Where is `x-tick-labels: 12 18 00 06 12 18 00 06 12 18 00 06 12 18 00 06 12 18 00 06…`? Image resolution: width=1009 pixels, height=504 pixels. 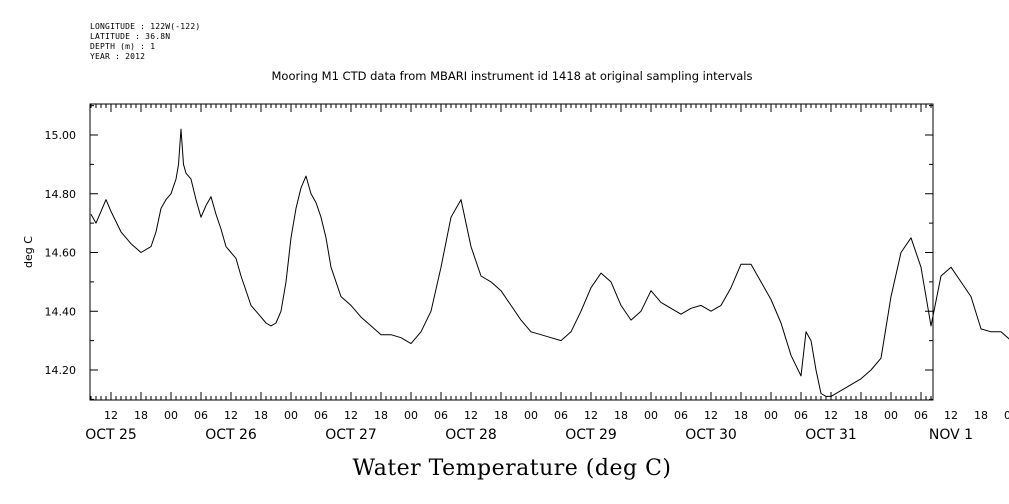
x-tick-labels: 12 18 00 06 12 18 00 06 12 18 00 06 12 18 00 06 12 18 00 06… is located at coordinates (556, 415).